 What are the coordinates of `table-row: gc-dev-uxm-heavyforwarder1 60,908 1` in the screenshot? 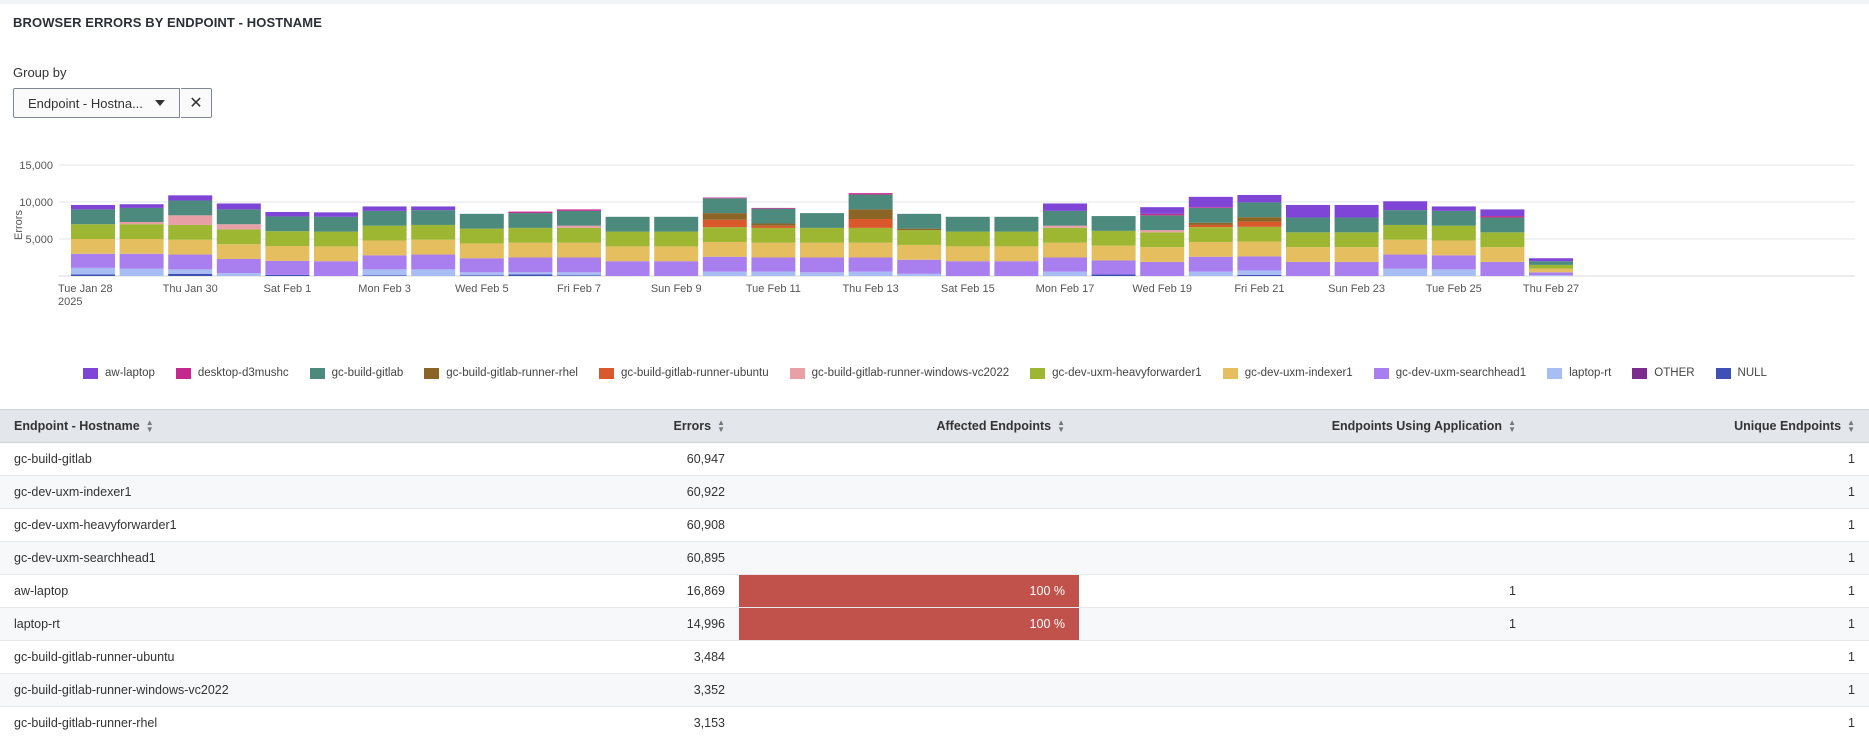 It's located at (934, 525).